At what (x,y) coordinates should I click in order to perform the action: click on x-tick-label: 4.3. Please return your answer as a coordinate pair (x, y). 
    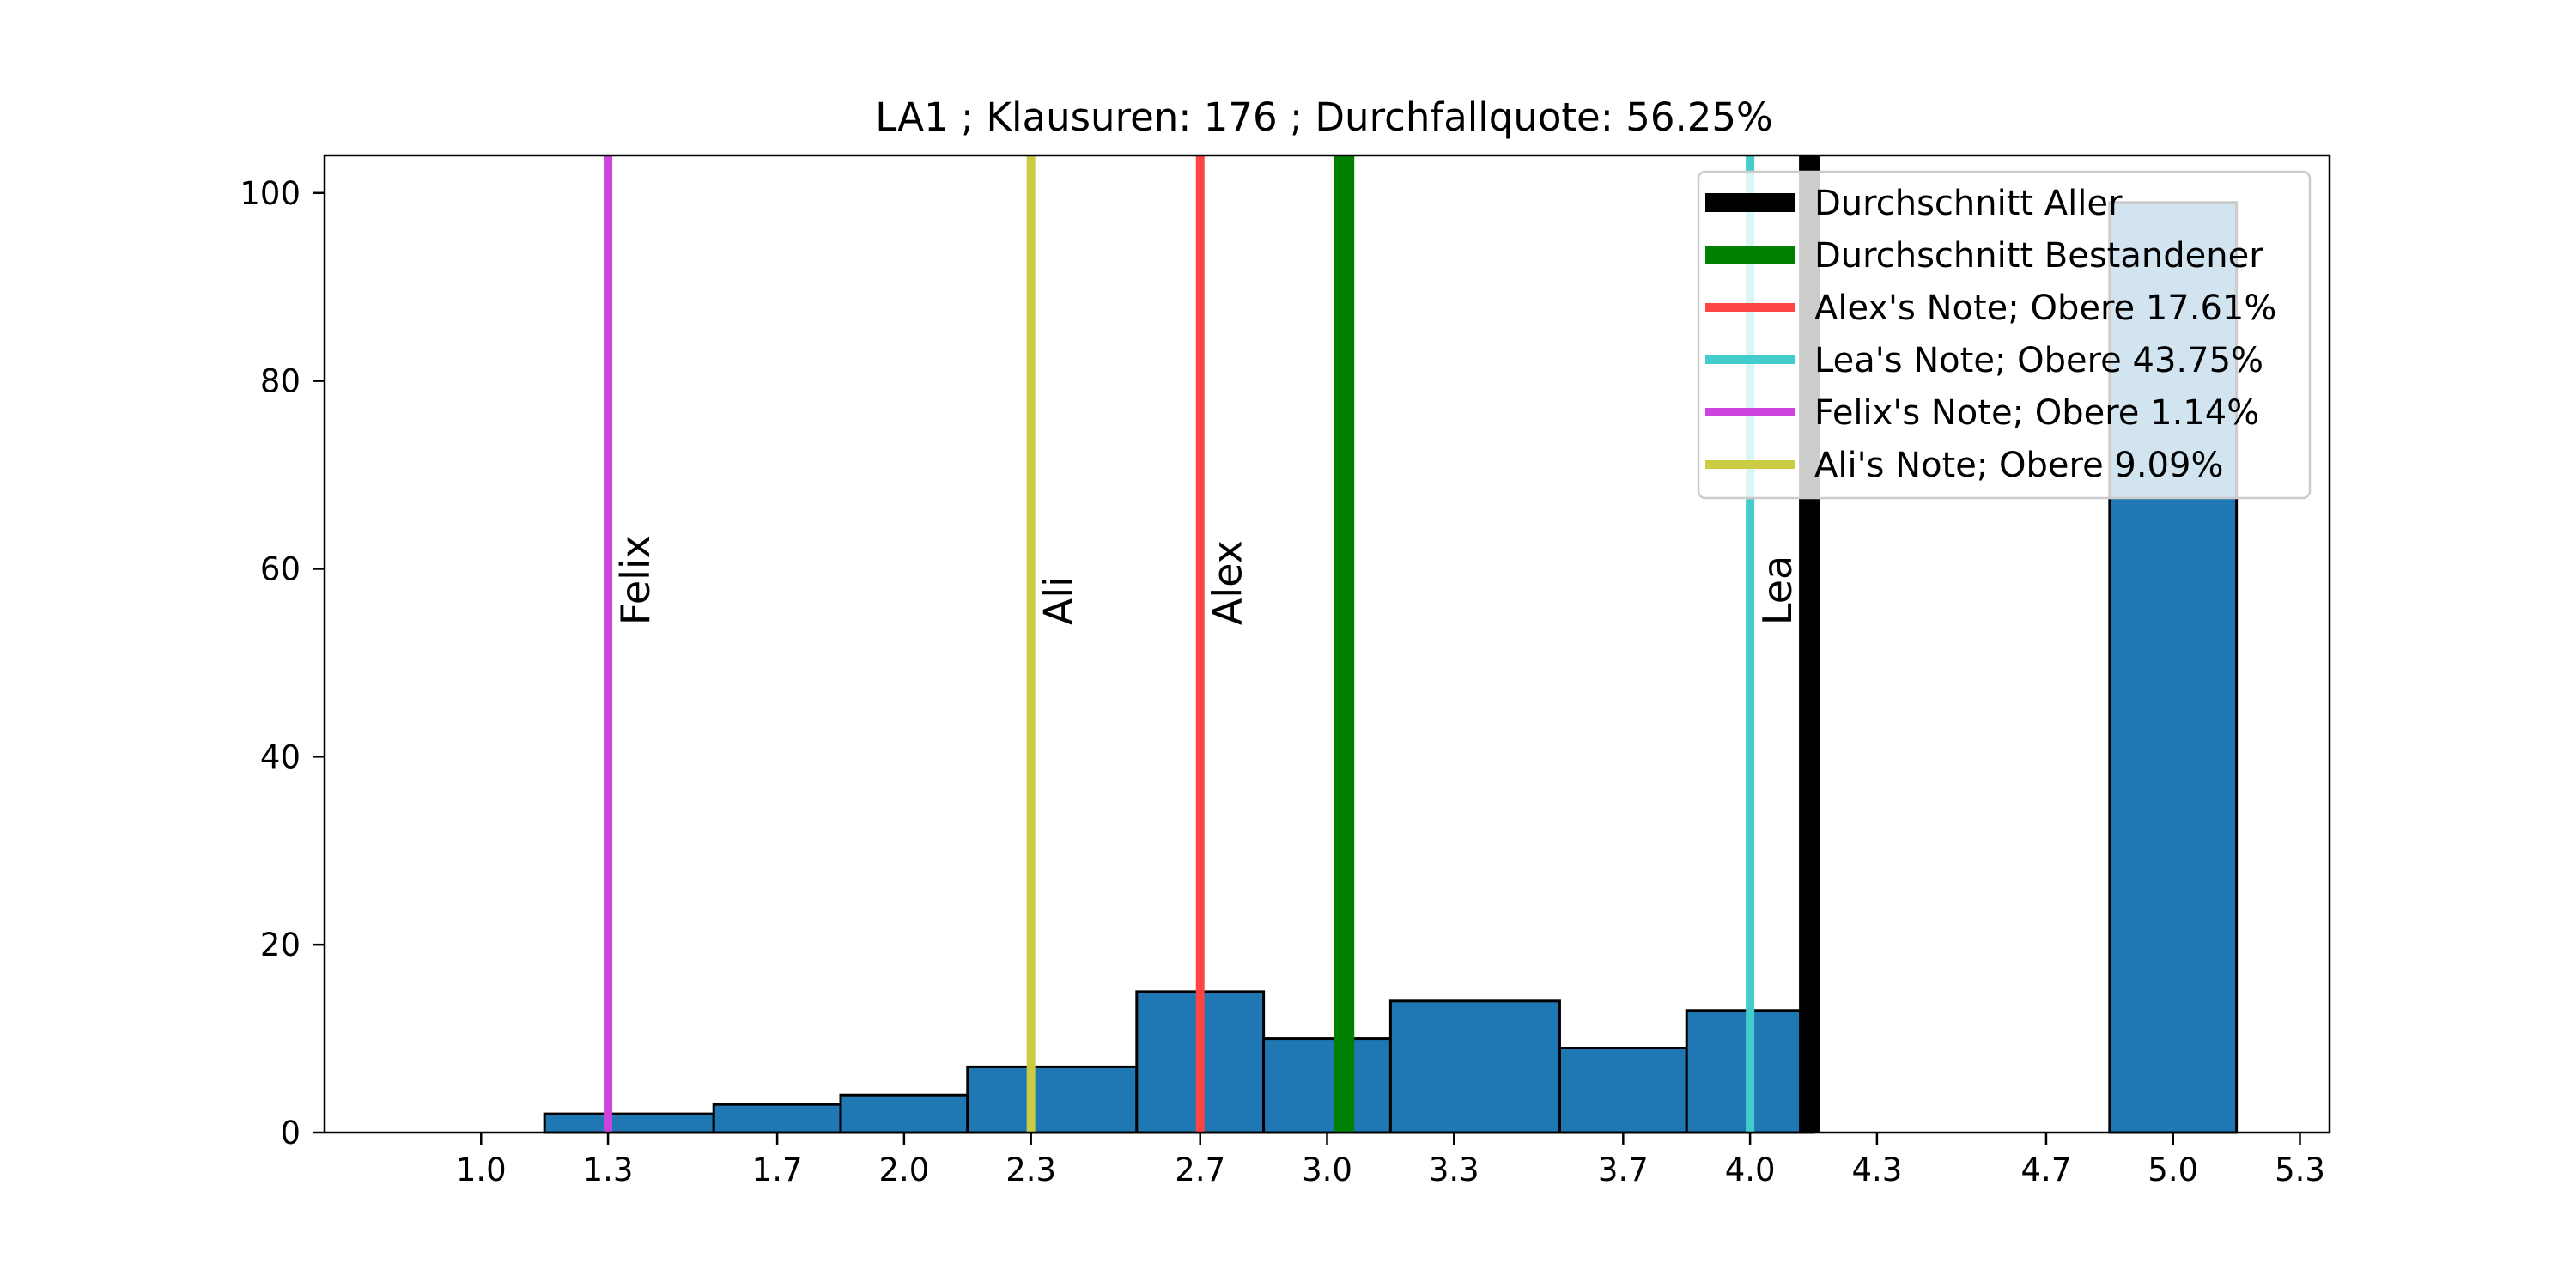
    Looking at the image, I should click on (1877, 1169).